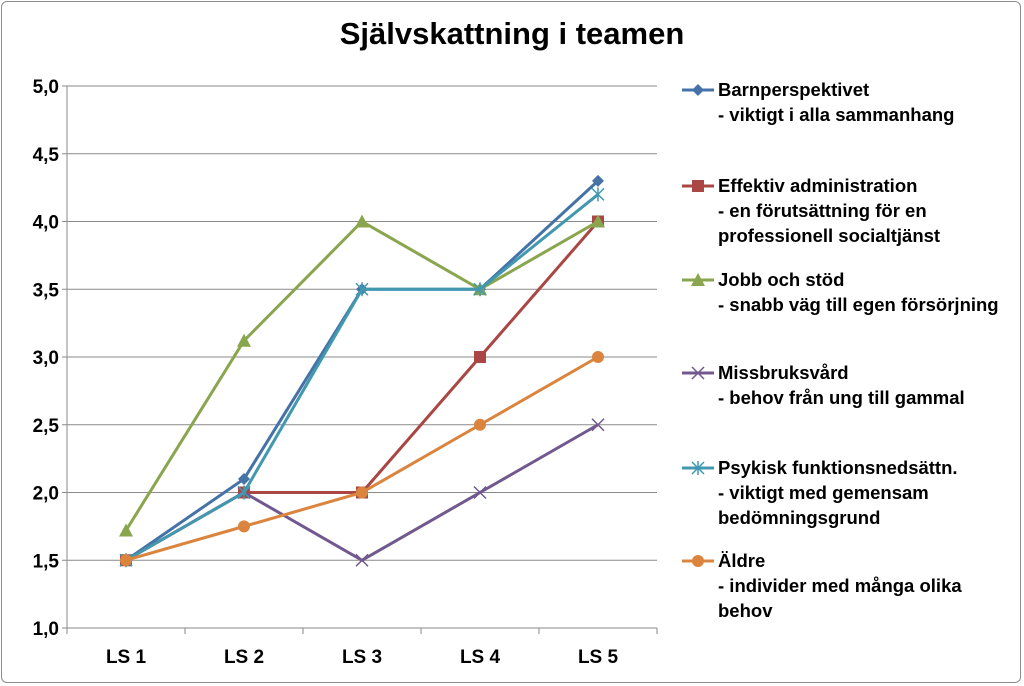  Describe the element at coordinates (781, 279) in the screenshot. I see `legend-label: Jobb och stöd` at that location.